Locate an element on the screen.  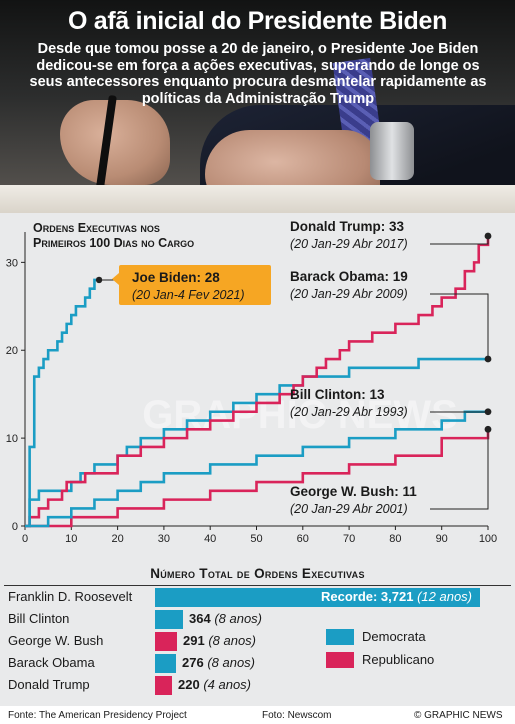
series-end-marker-joe-biden is located at coordinates (99, 280).